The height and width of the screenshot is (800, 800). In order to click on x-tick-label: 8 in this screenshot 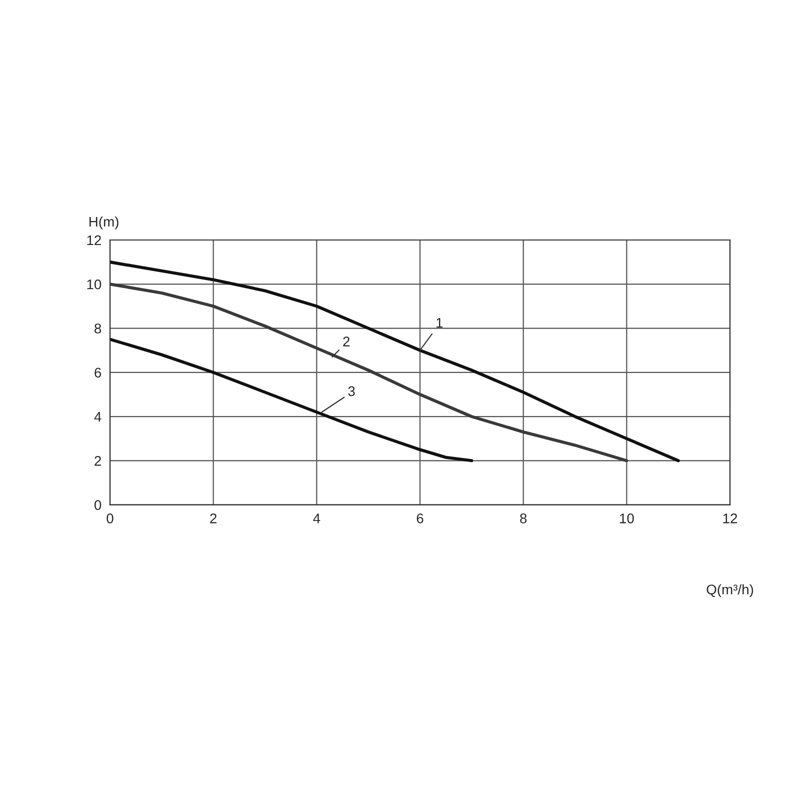, I will do `click(523, 519)`.